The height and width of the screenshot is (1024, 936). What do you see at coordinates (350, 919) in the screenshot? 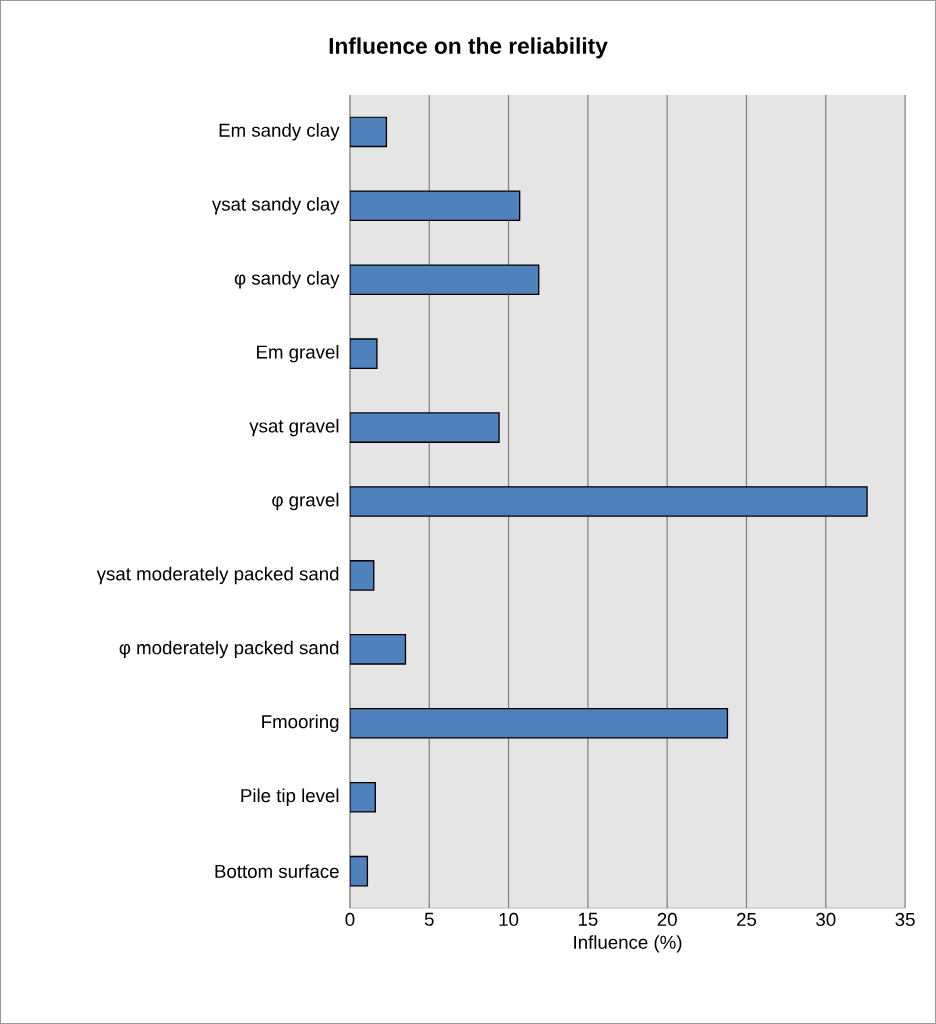
I see `x-tick-label: 0` at bounding box center [350, 919].